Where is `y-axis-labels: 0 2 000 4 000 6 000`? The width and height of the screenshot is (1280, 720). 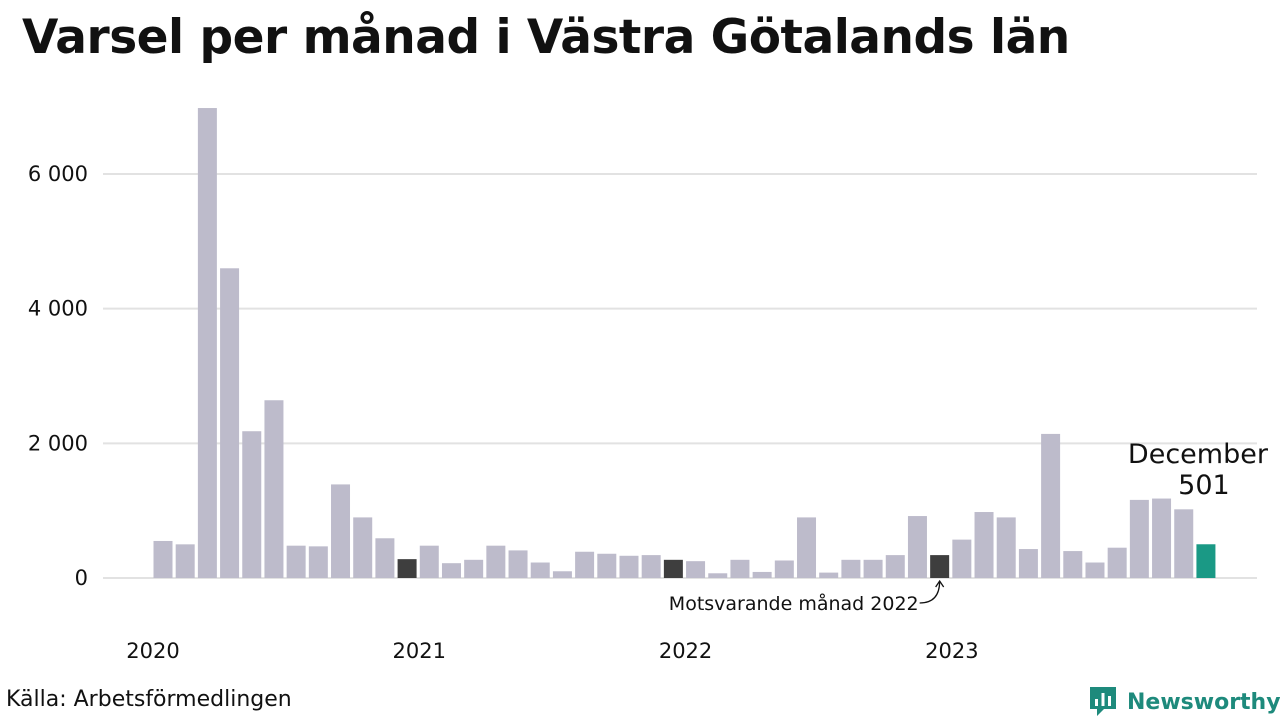
y-axis-labels: 0 2 000 4 000 6 000 is located at coordinates (58, 376).